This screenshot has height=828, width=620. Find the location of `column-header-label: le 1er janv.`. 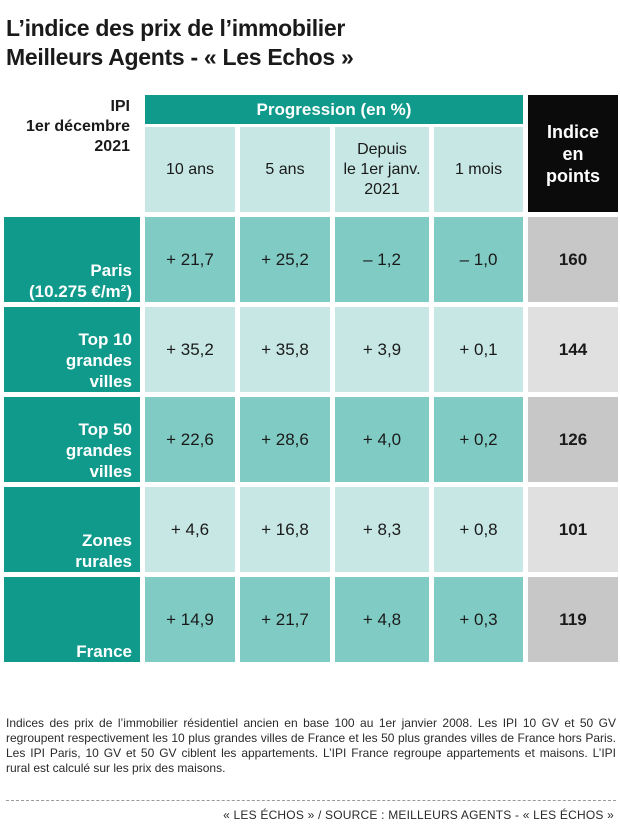

column-header-label: le 1er janv. is located at coordinates (382, 169).